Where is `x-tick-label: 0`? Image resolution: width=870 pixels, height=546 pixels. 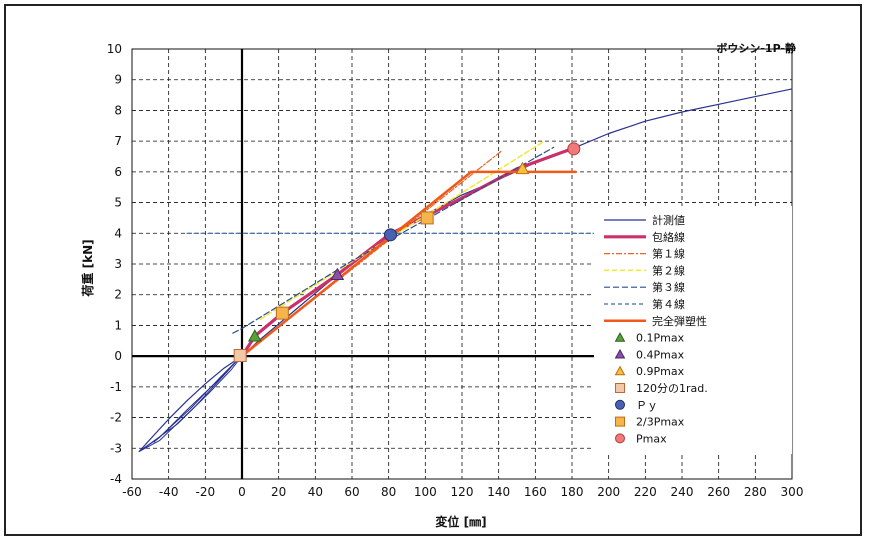
x-tick-label: 0 is located at coordinates (242, 492).